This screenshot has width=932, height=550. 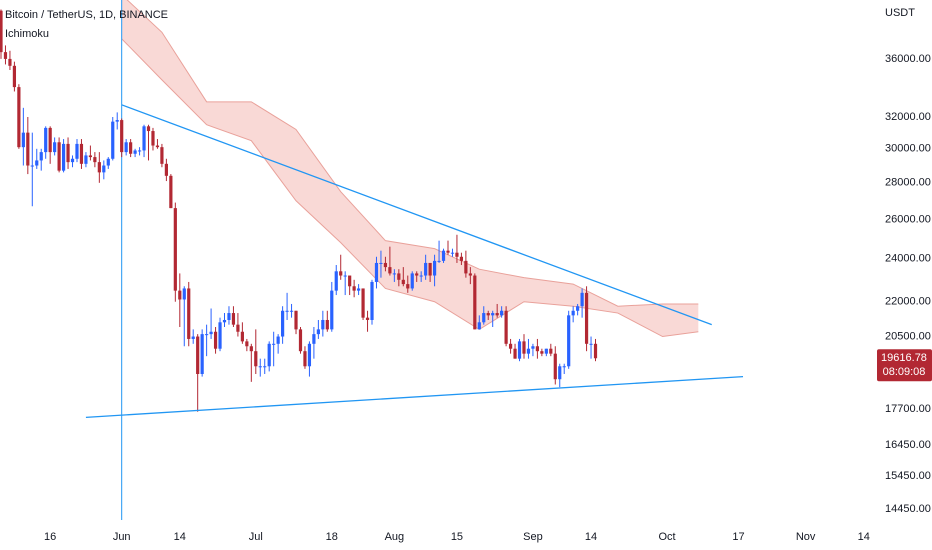 What do you see at coordinates (908, 117) in the screenshot?
I see `y-tick-label: 32000.00` at bounding box center [908, 117].